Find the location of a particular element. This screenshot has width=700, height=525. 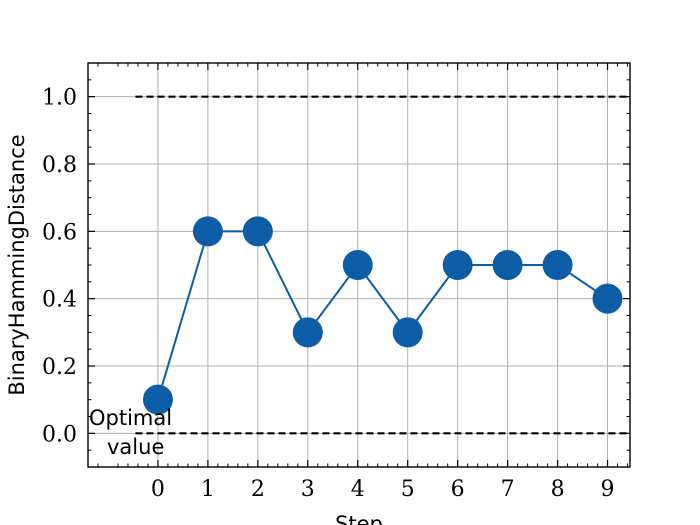

annotation-line-2: value is located at coordinates (135, 447).